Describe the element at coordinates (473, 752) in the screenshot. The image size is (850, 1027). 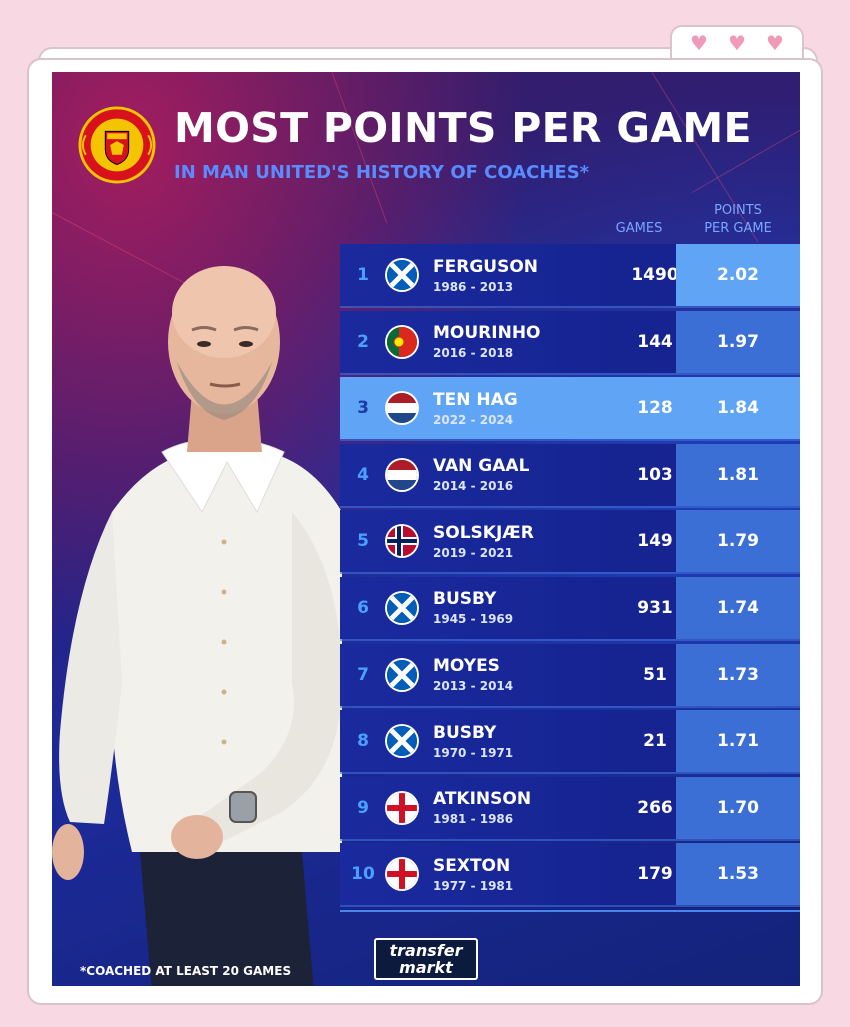
I see `coach-years: 1970 - 1971` at that location.